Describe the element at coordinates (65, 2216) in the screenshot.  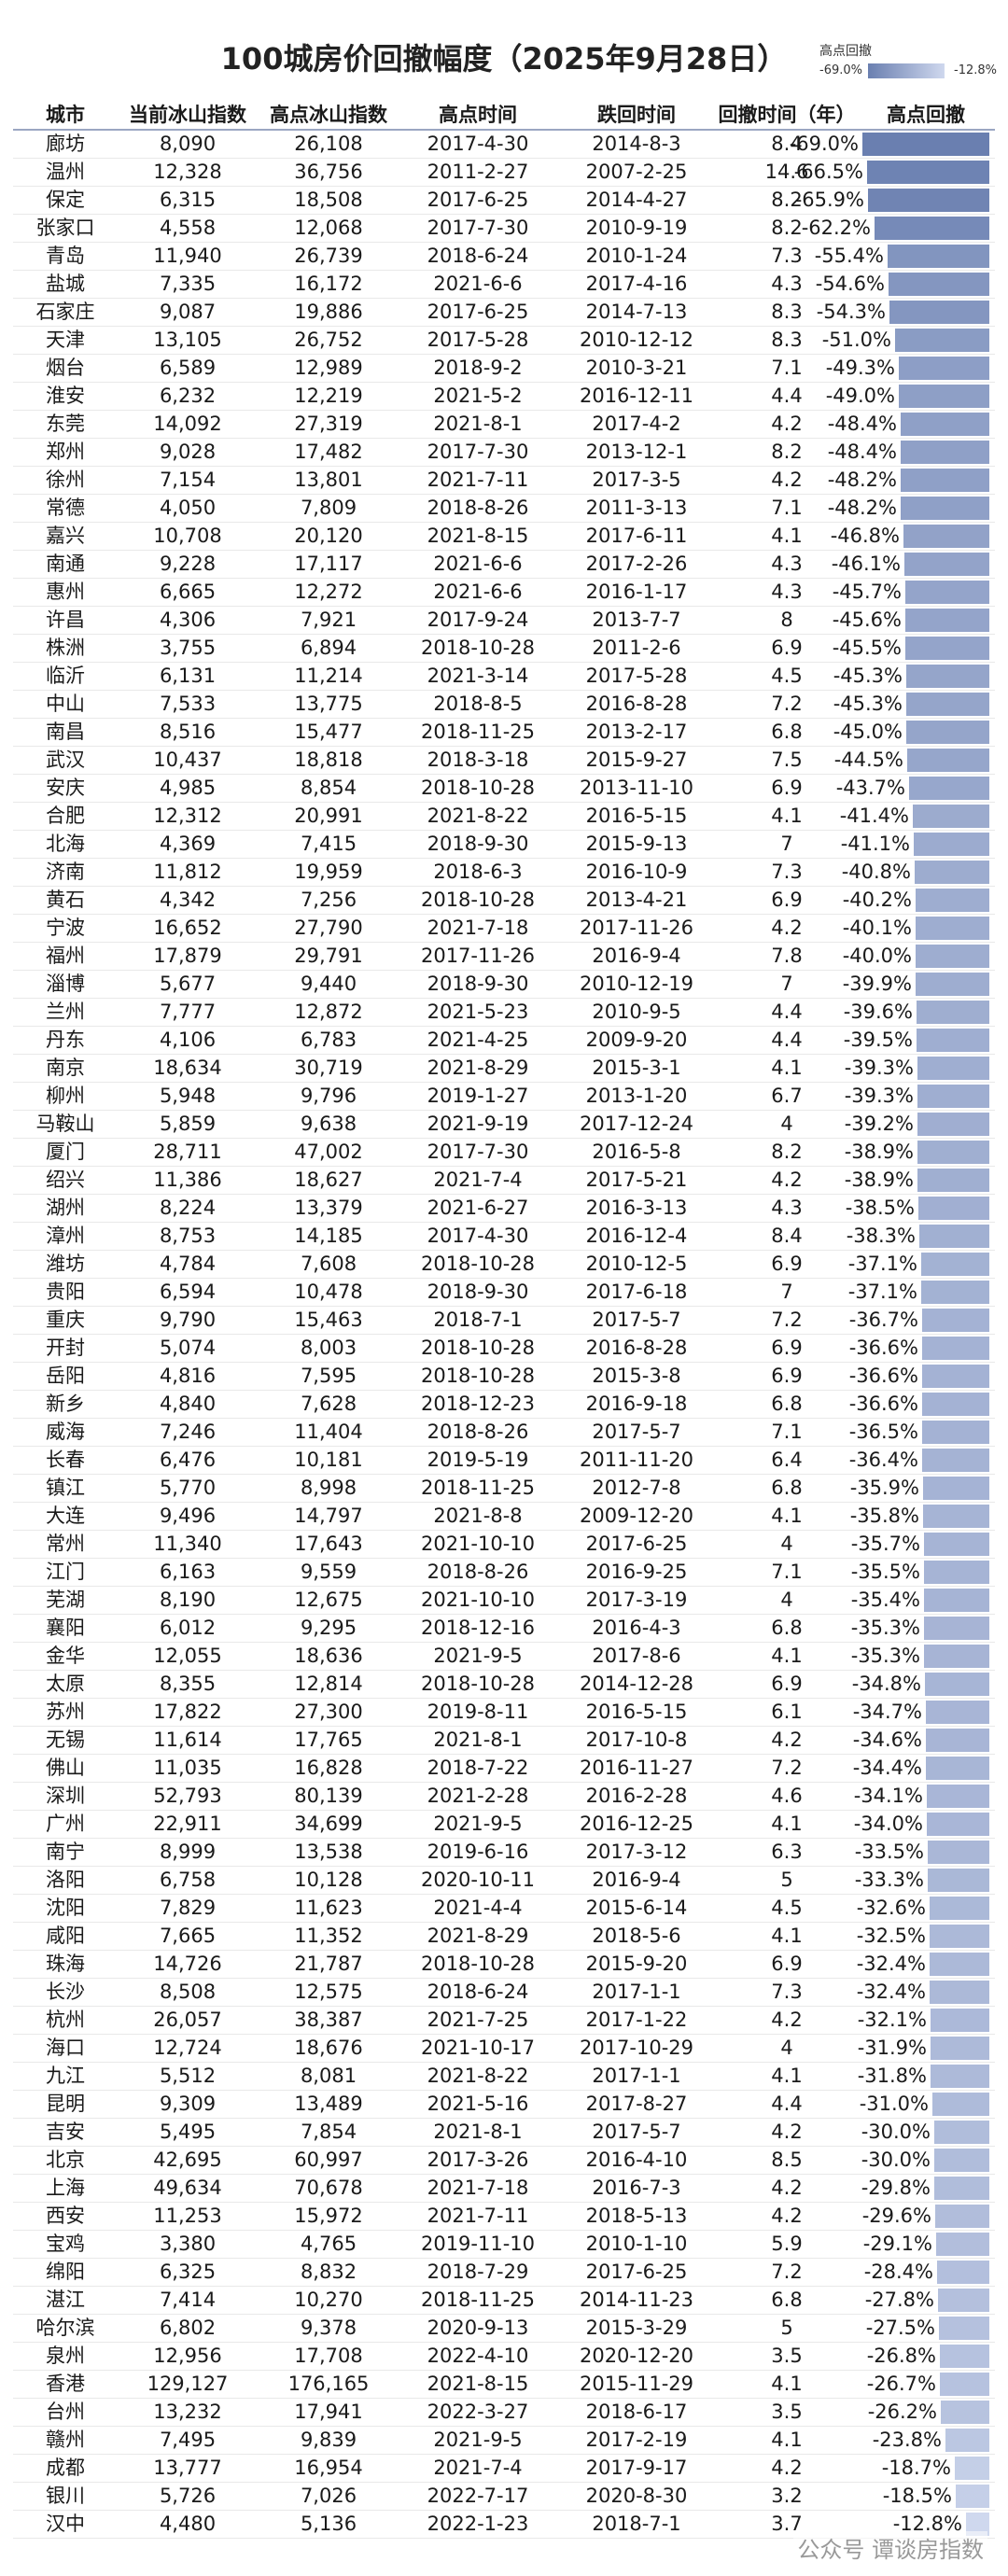
I see `cell-city: 西安` at that location.